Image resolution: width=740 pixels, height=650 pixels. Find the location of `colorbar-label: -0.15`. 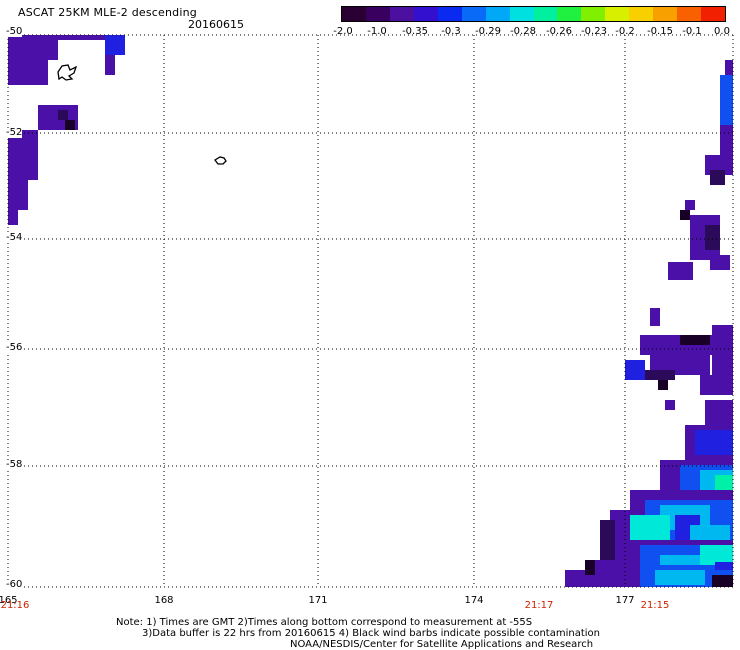

colorbar-label: -0.15 is located at coordinates (660, 31).